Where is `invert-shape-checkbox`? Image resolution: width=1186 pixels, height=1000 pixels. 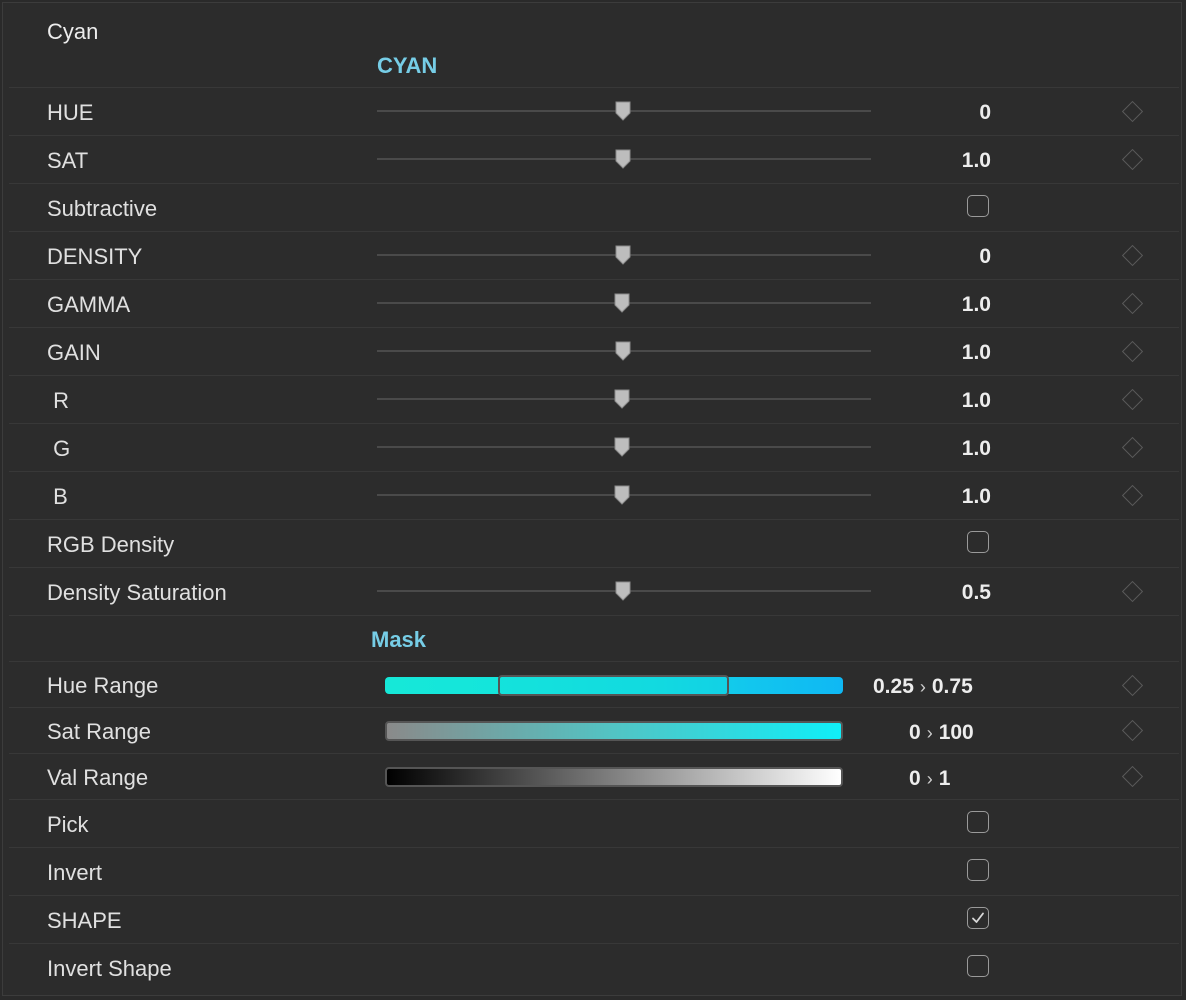
invert-shape-checkbox is located at coordinates (978, 966).